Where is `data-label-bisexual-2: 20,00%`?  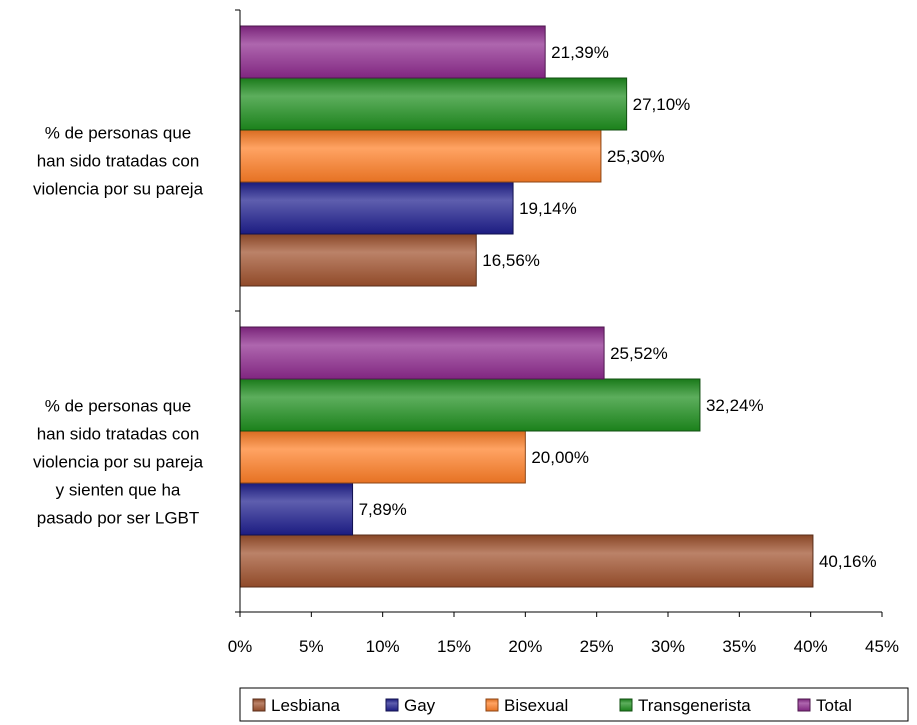 data-label-bisexual-2: 20,00% is located at coordinates (560, 457).